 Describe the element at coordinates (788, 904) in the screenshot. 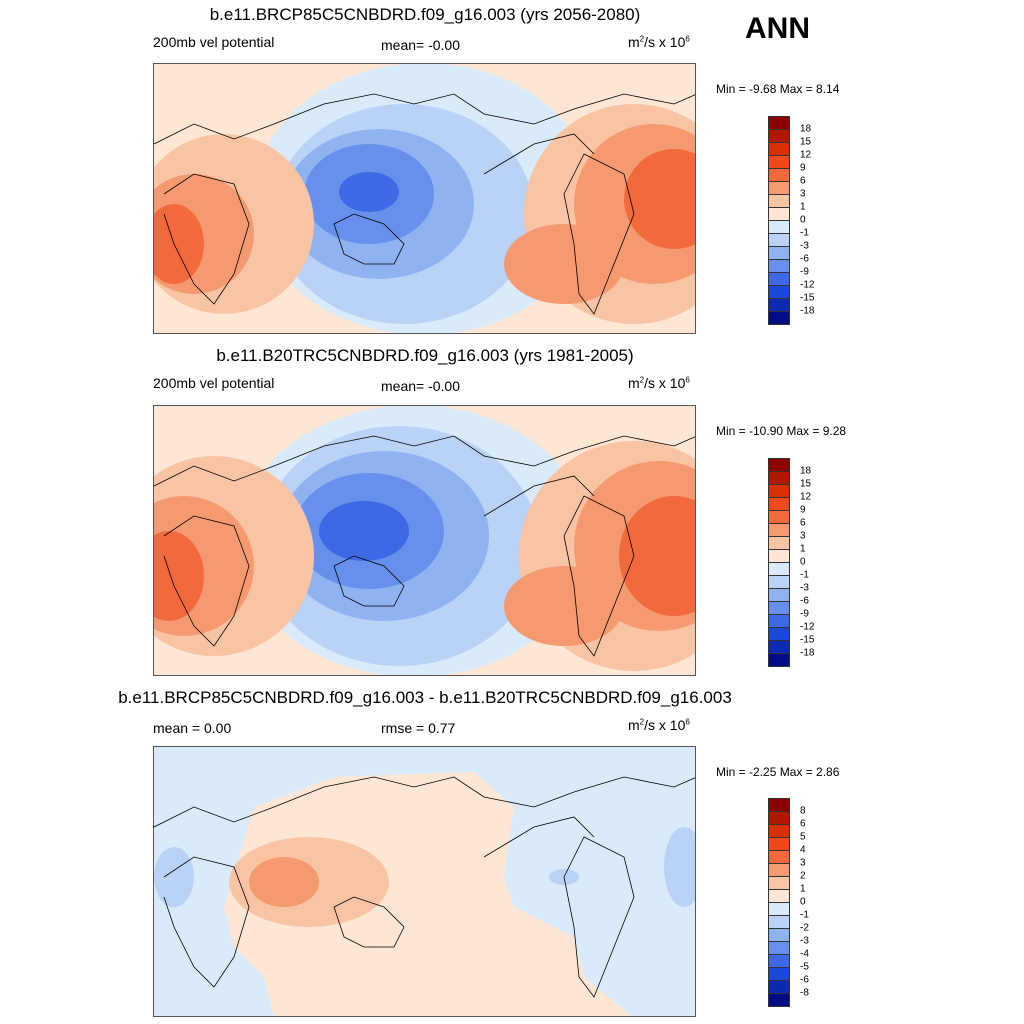

I see `panel-3-colorbar: 8 6 5 4 3 2 1 0 -1 -2 -3 -4 -5 -6 -8` at that location.